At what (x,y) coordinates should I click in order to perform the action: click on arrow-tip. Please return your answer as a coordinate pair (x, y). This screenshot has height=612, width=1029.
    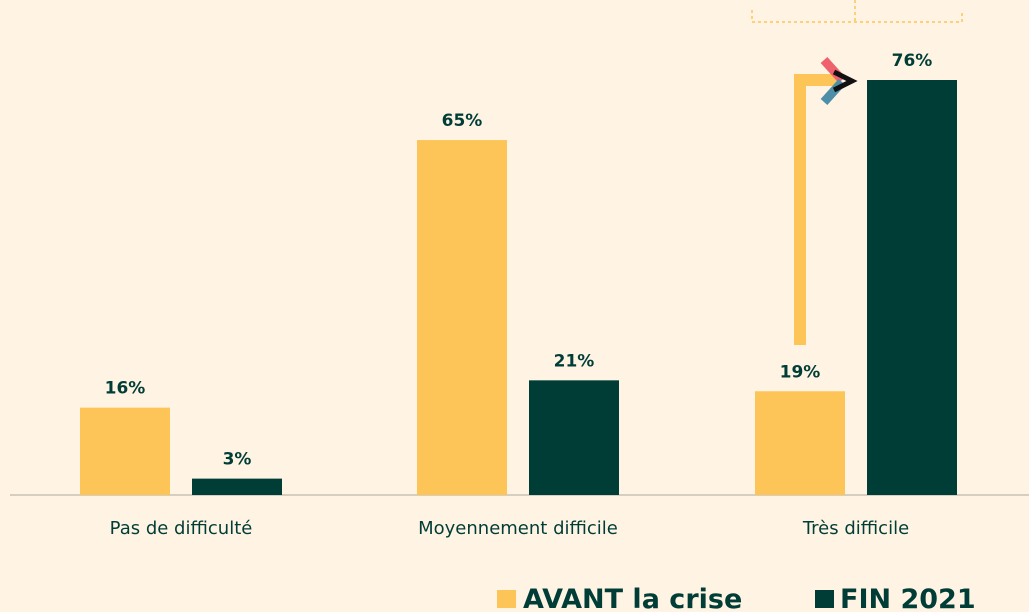
    Looking at the image, I should click on (845, 81).